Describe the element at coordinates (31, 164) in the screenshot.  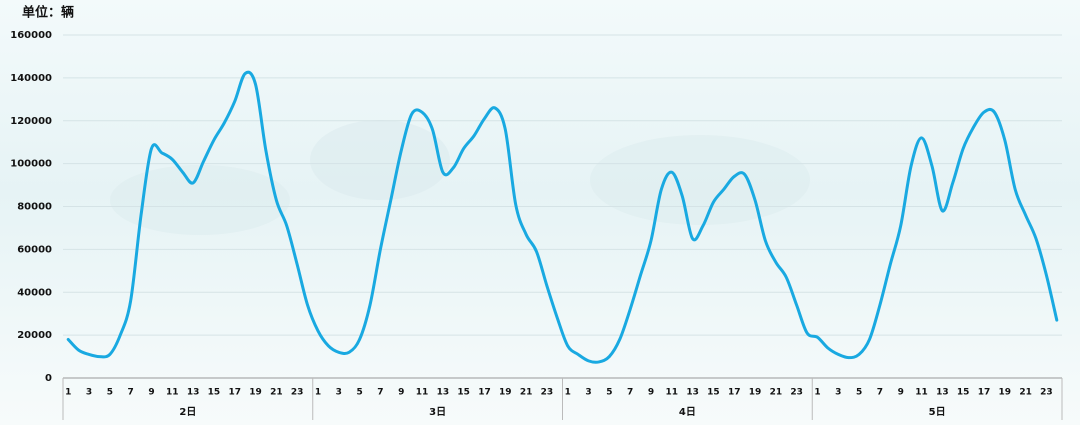
I see `y-tick-label: 100000` at that location.